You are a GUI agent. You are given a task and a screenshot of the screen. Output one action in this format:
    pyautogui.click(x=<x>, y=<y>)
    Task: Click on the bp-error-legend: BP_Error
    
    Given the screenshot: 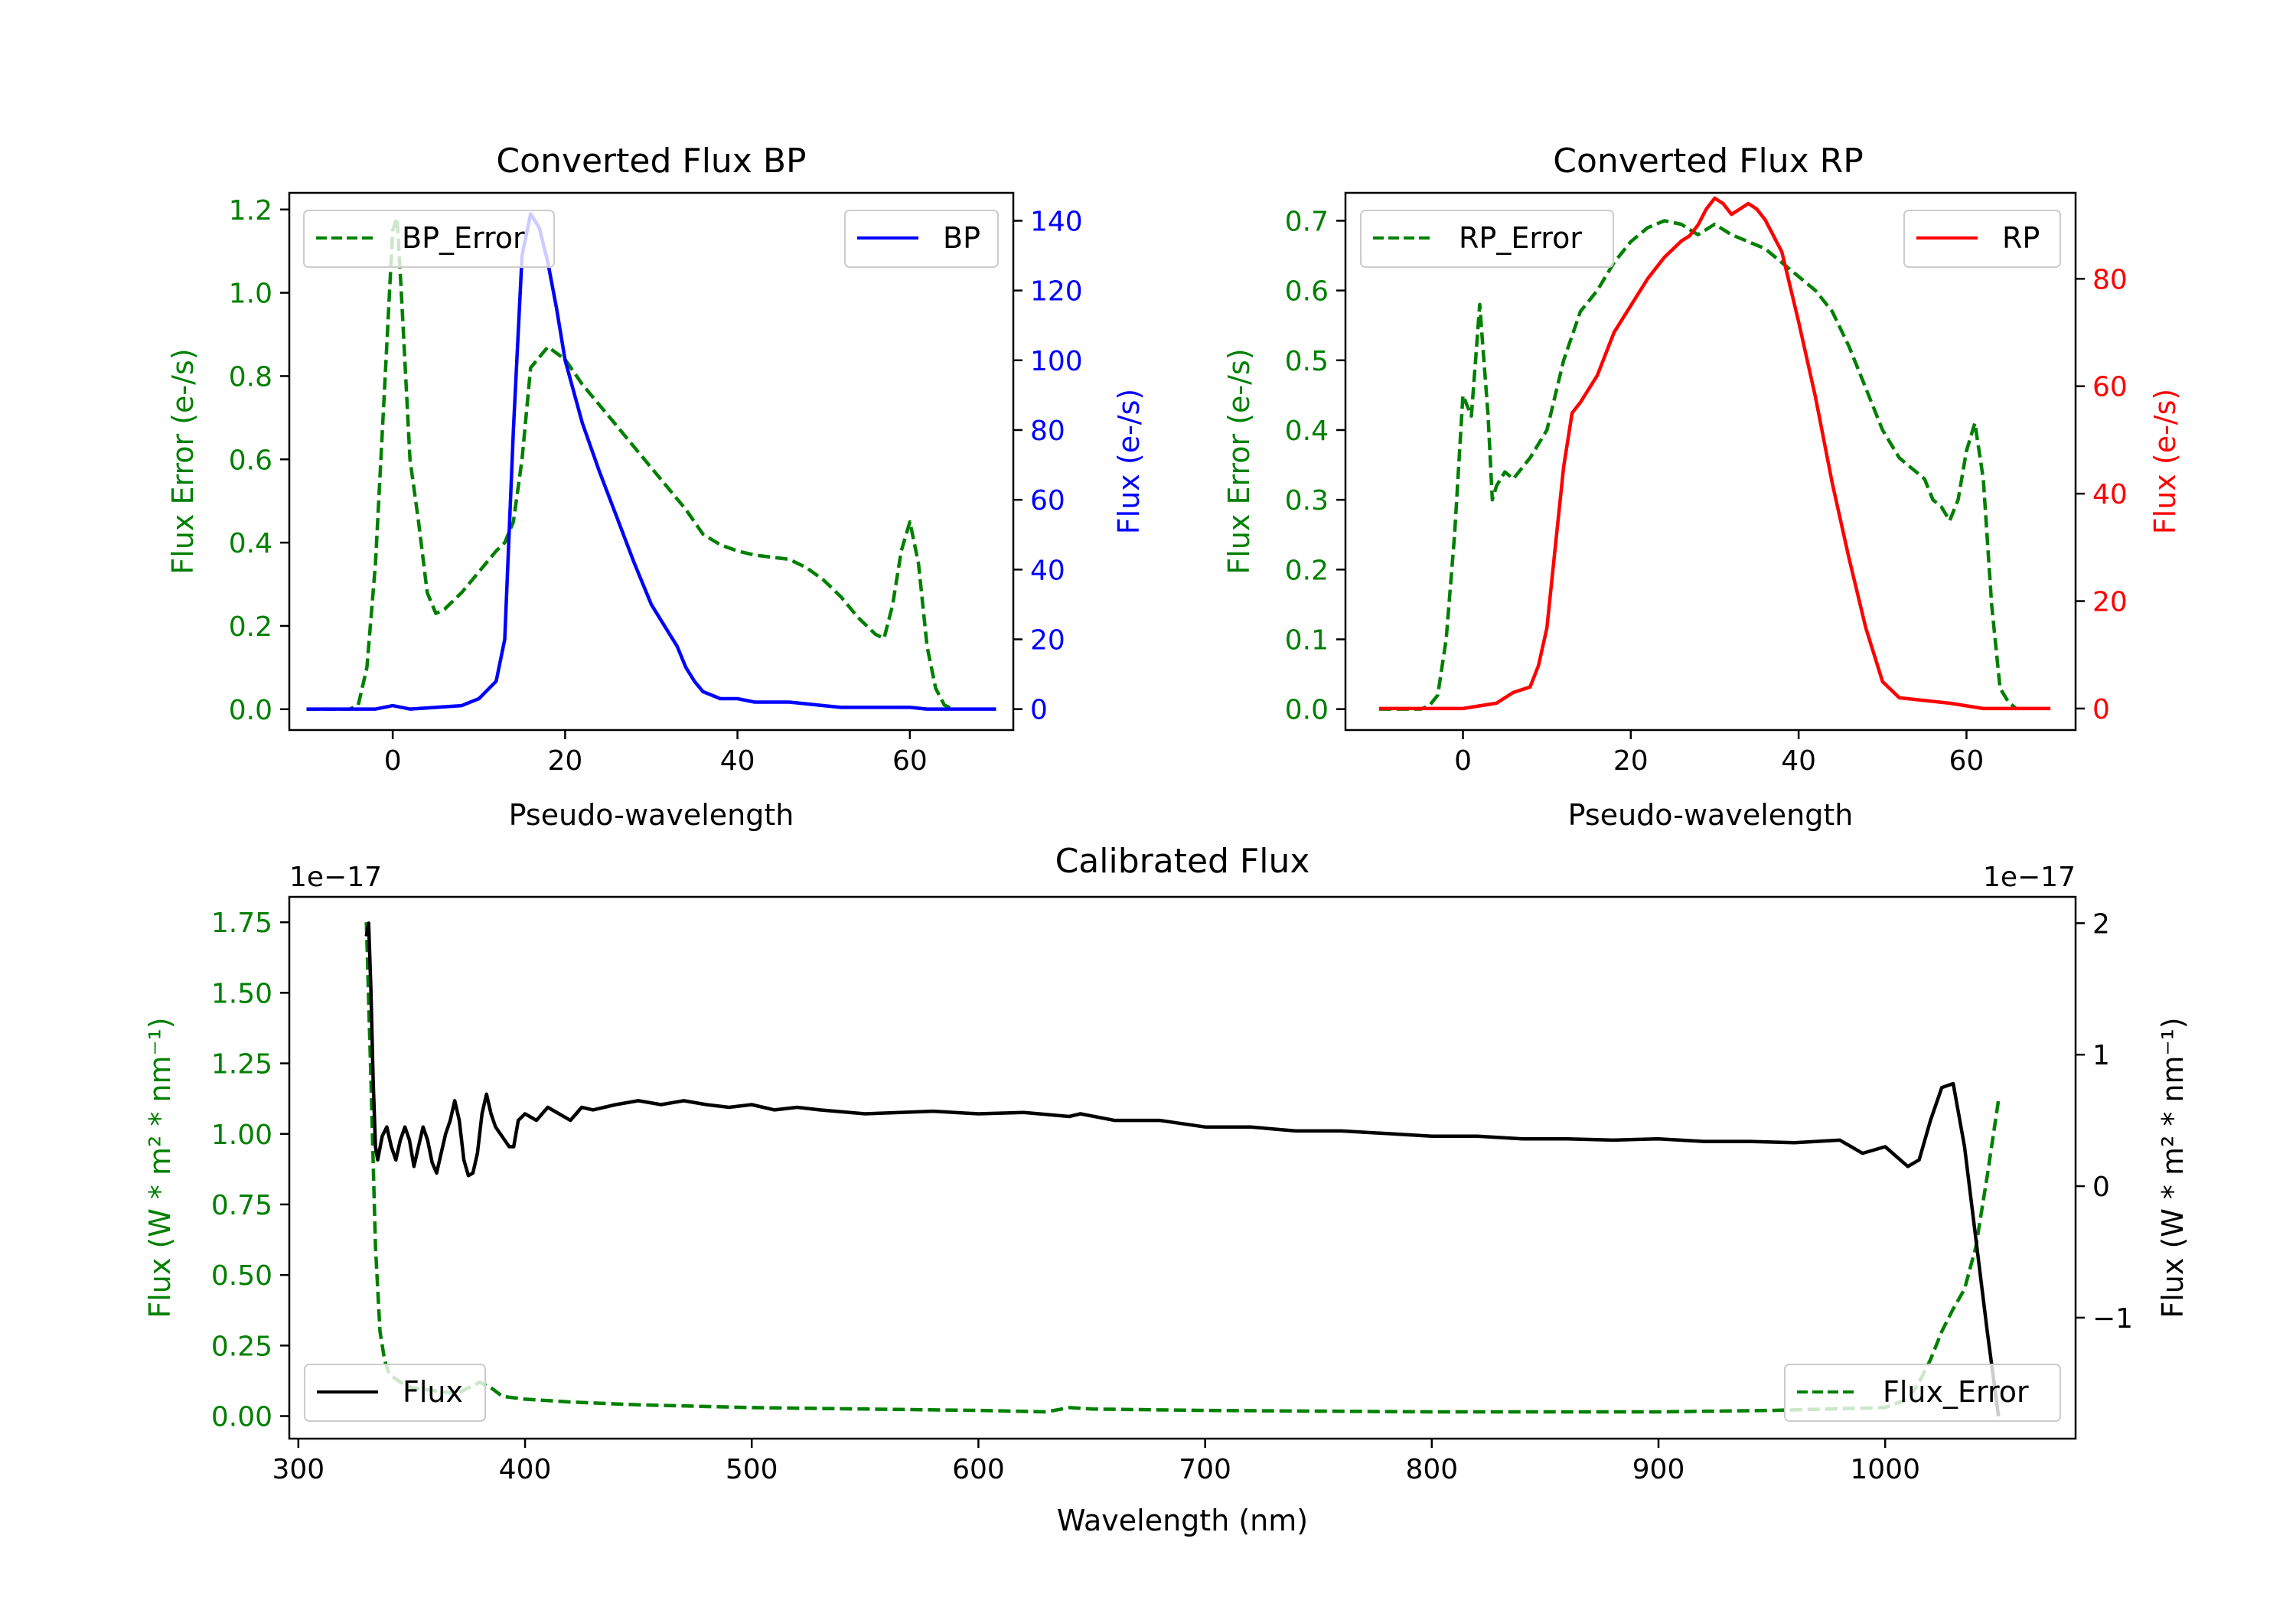 What is the action you would take?
    pyautogui.click(x=429, y=239)
    